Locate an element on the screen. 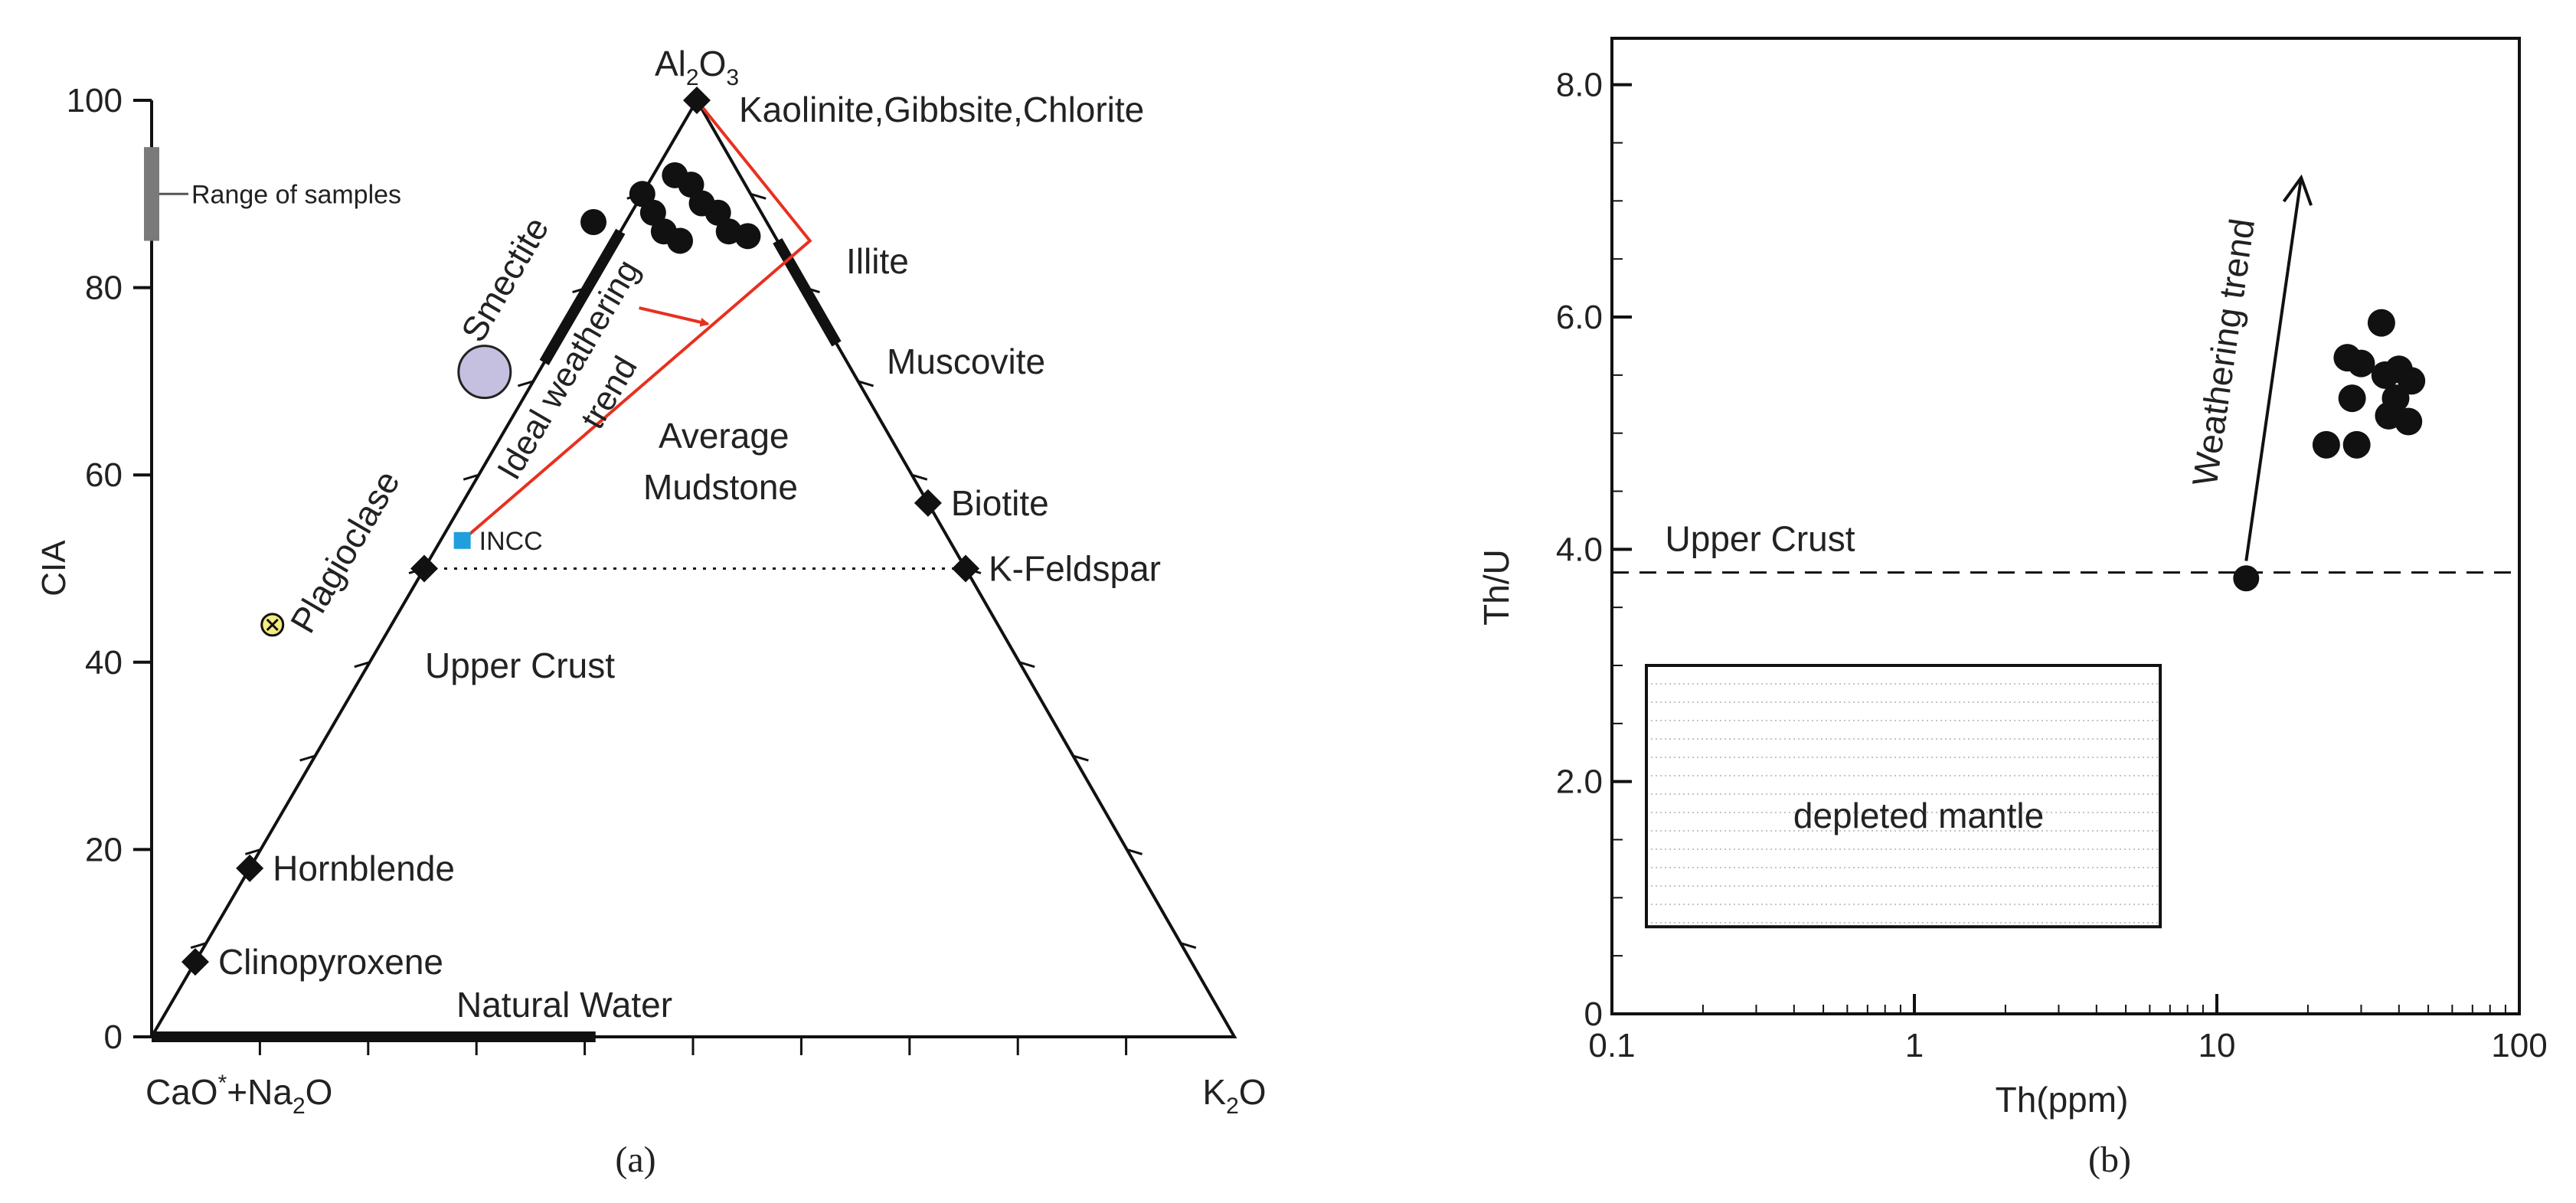 This screenshot has height=1203, width=2576. y-tick-label: 4.0 is located at coordinates (1580, 549).